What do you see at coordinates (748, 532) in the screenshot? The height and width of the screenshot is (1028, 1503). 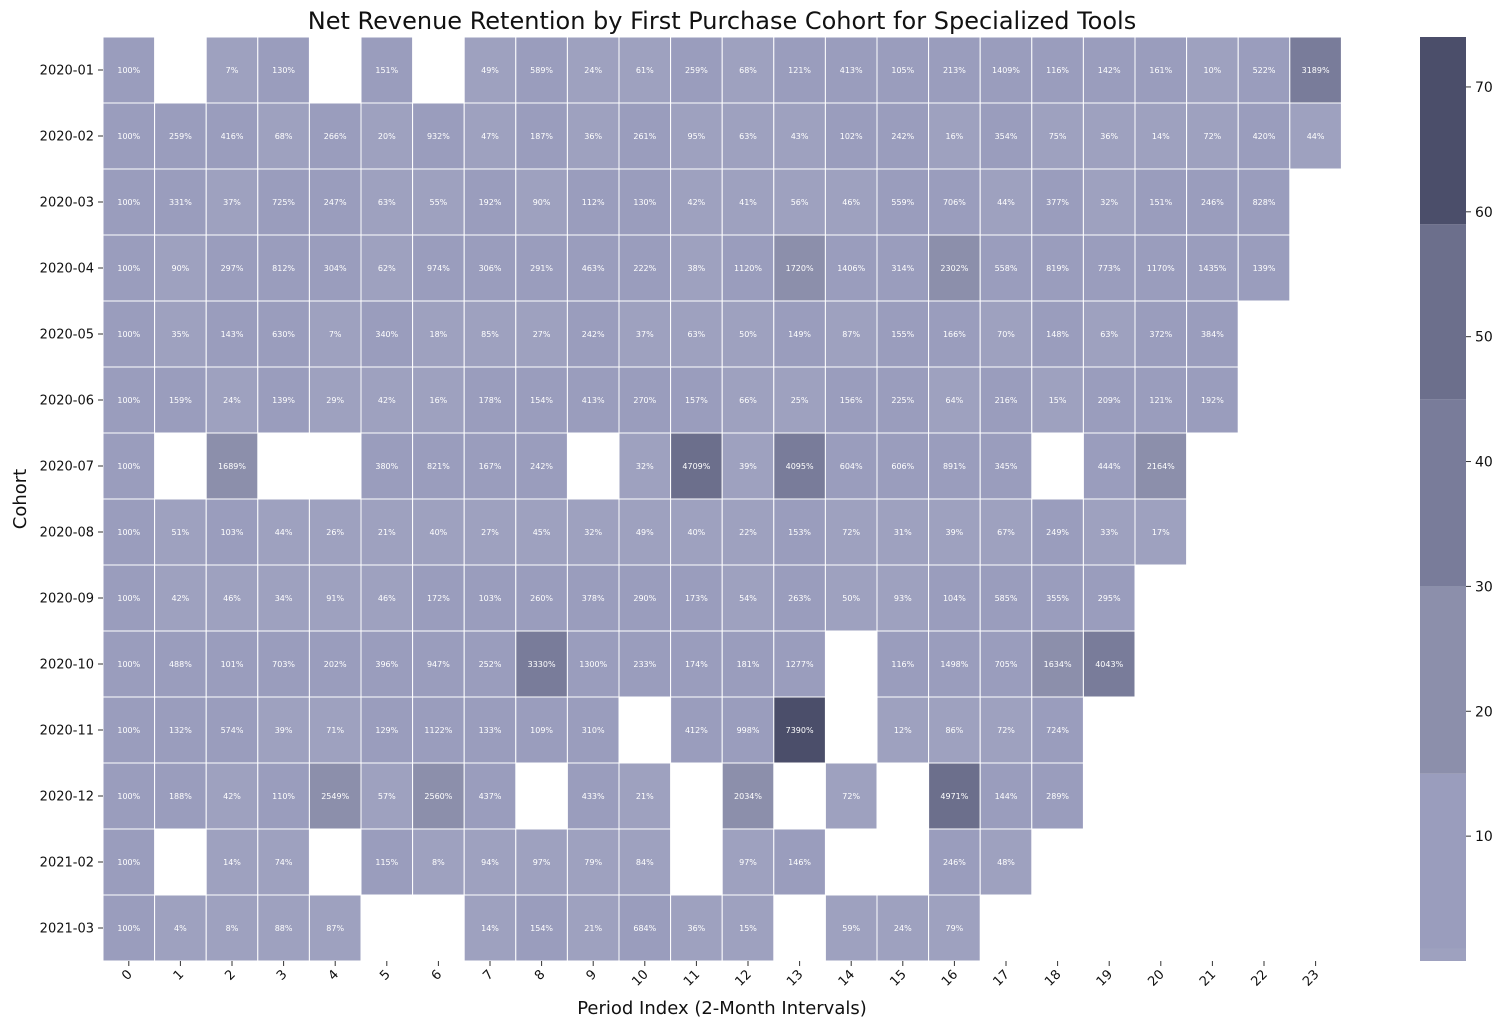 I see `cell-value-label: 22%` at bounding box center [748, 532].